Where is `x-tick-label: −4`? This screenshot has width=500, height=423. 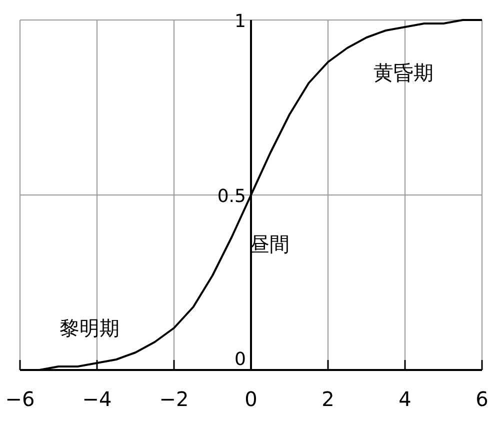 x-tick-label: −4 is located at coordinates (97, 399).